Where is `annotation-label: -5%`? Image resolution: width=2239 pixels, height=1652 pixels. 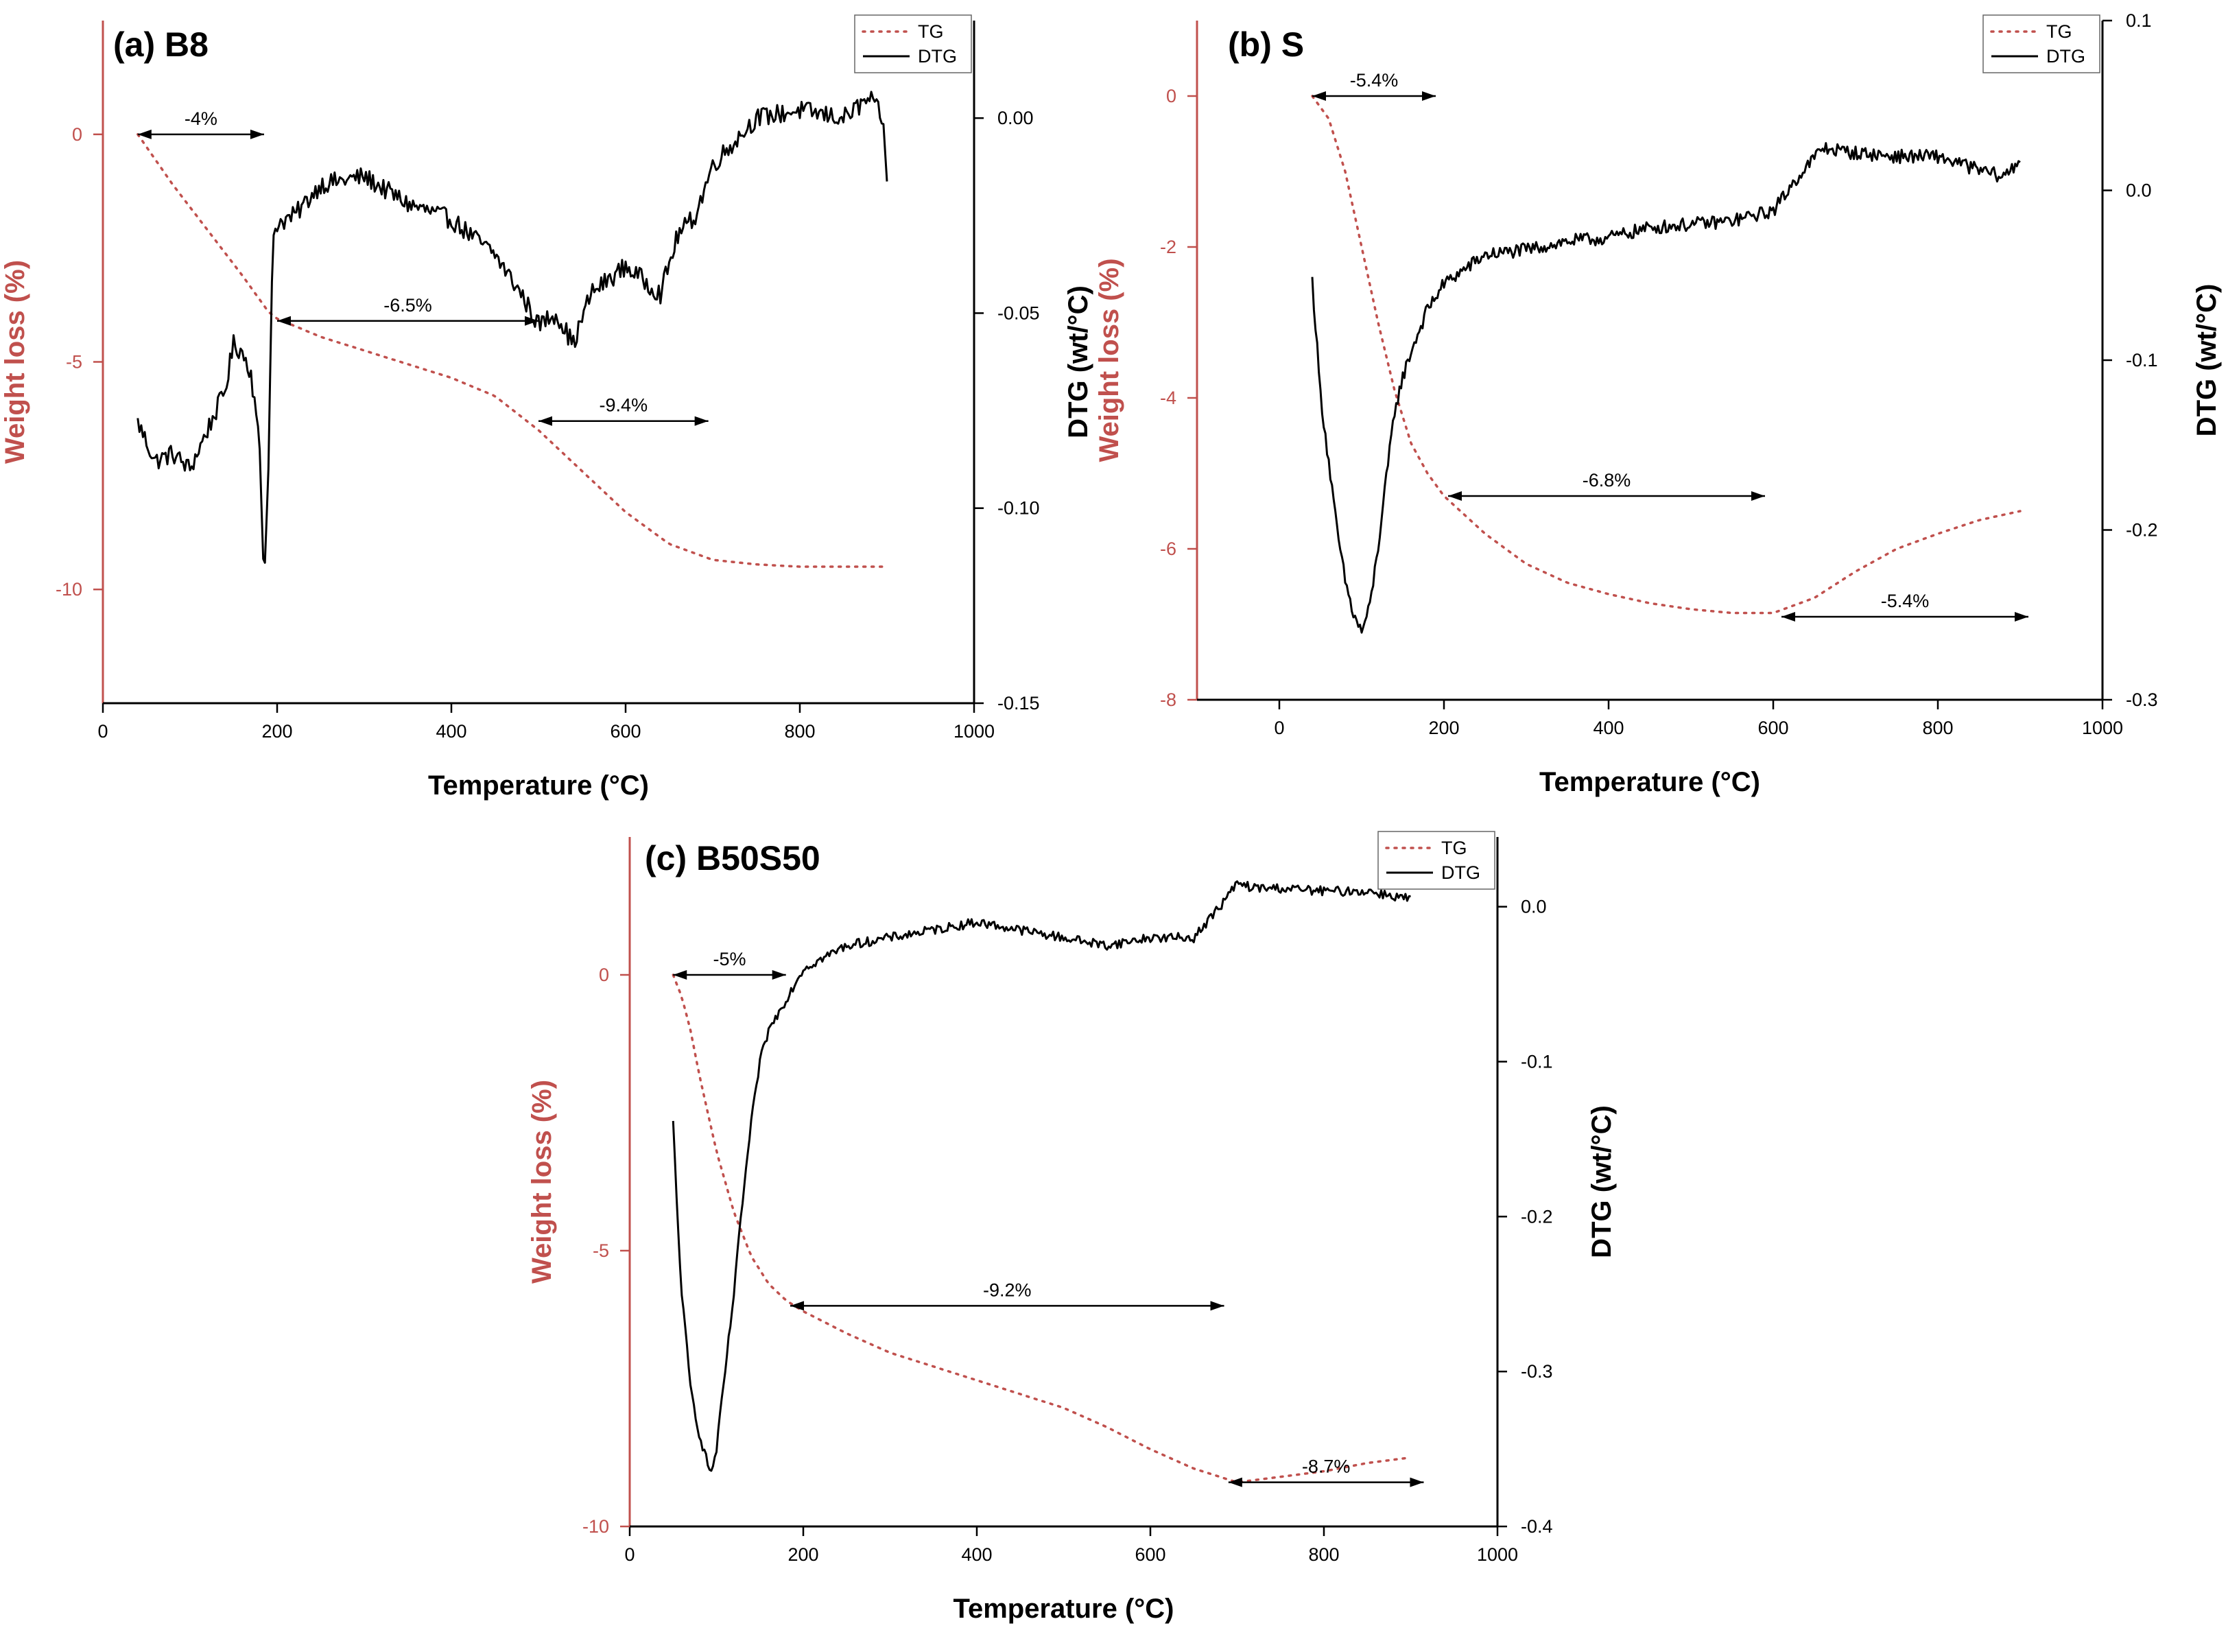 annotation-label: -5% is located at coordinates (729, 959).